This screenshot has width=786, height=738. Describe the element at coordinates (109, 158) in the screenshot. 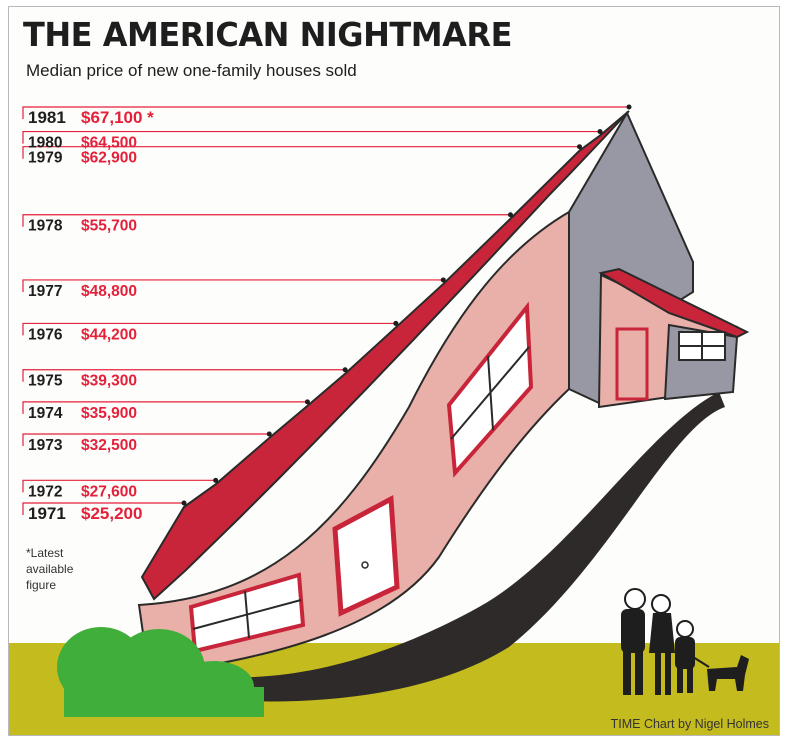

I see `price-label: $62,900` at that location.